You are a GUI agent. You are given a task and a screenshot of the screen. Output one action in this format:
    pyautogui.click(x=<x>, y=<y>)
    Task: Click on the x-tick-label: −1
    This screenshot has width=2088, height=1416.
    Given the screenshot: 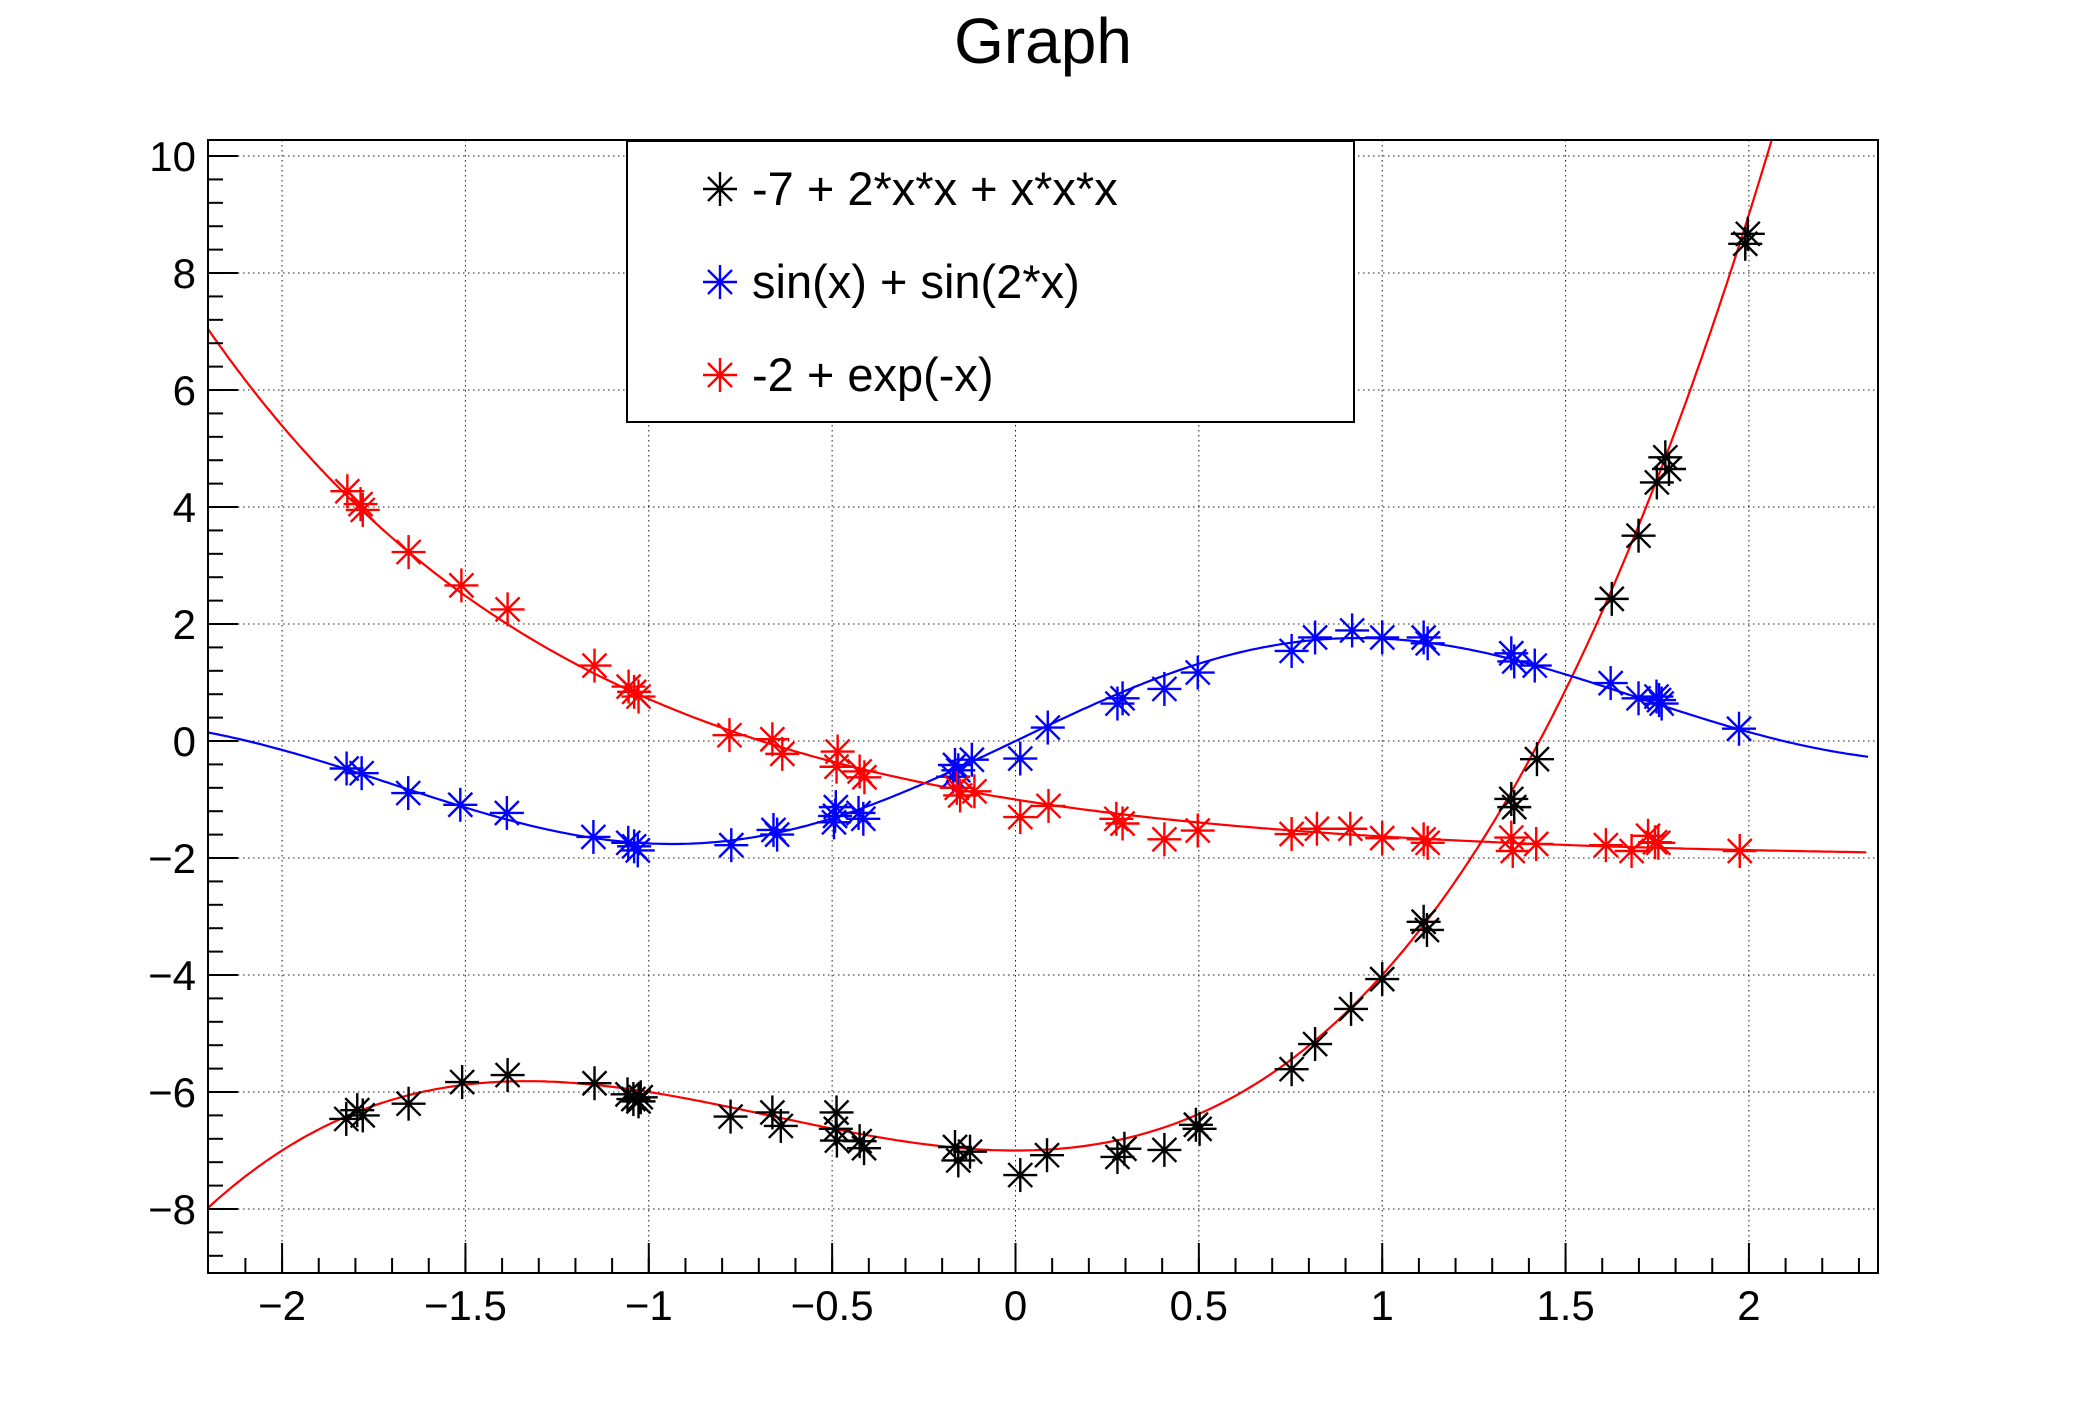 What is the action you would take?
    pyautogui.click(x=649, y=1305)
    